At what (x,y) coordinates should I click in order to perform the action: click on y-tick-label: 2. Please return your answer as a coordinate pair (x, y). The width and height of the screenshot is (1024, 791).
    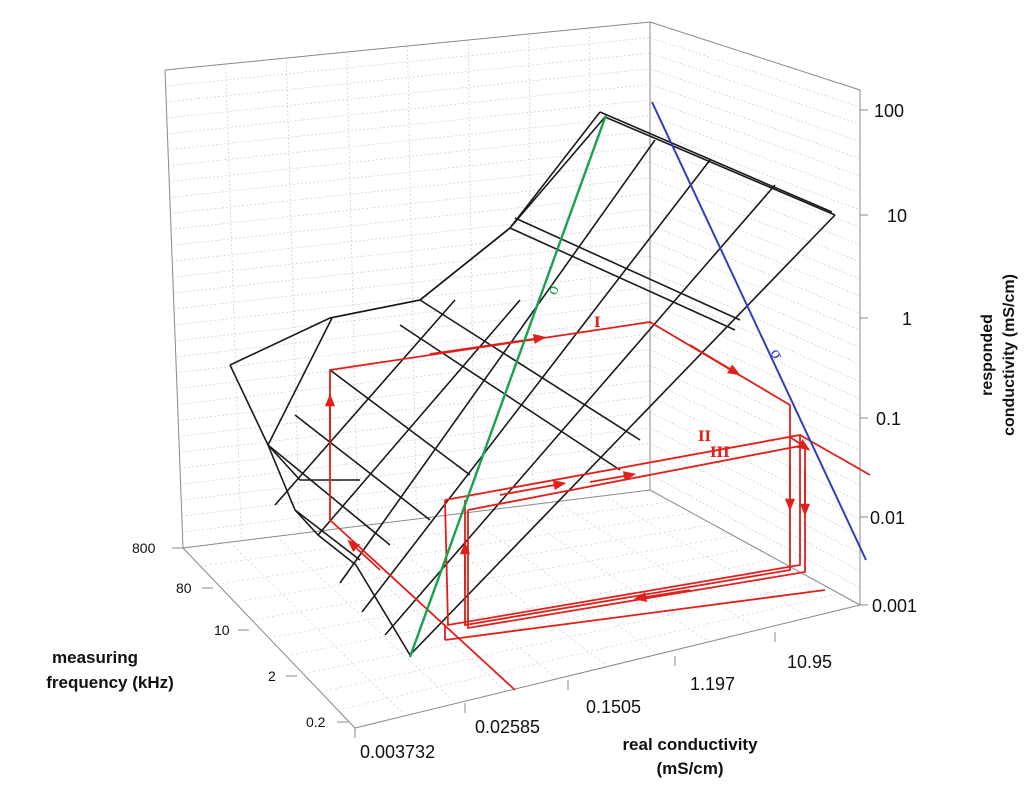
    Looking at the image, I should click on (272, 676).